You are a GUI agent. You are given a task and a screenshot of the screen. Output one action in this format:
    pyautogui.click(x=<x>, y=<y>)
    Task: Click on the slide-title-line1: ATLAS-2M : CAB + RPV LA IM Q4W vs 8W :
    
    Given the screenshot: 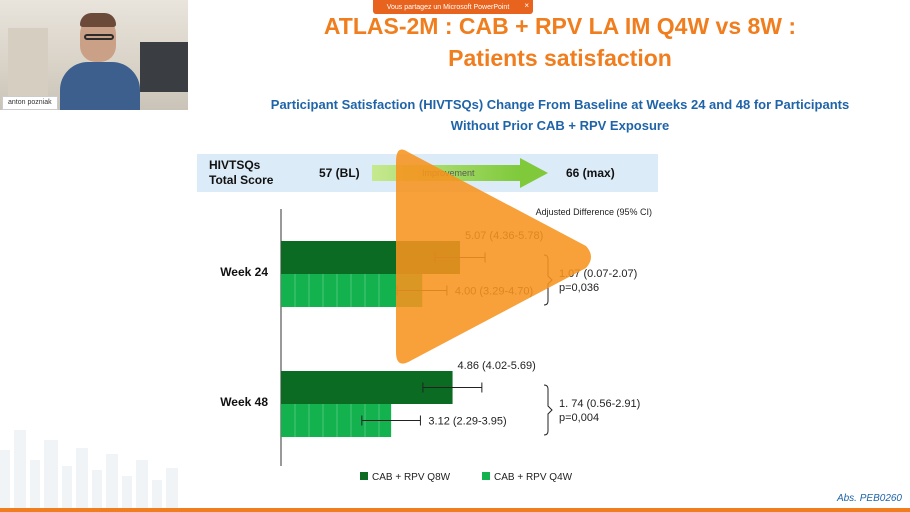 What is the action you would take?
    pyautogui.click(x=560, y=26)
    